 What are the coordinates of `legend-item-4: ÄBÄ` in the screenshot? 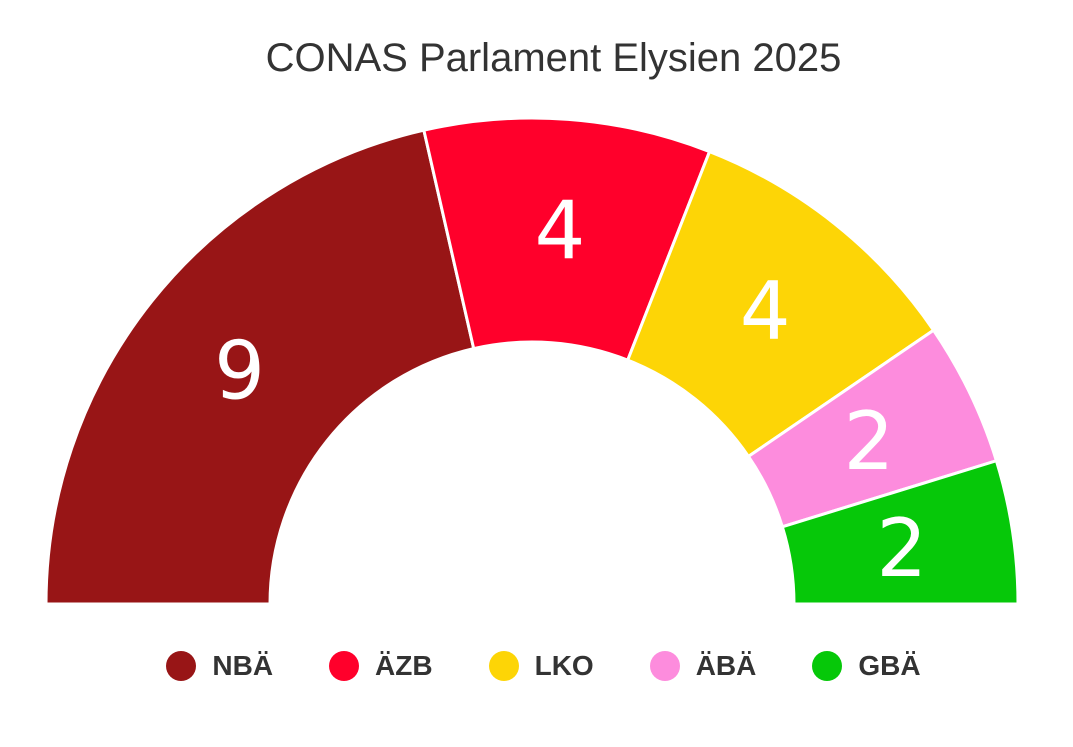 It's located at (703, 666).